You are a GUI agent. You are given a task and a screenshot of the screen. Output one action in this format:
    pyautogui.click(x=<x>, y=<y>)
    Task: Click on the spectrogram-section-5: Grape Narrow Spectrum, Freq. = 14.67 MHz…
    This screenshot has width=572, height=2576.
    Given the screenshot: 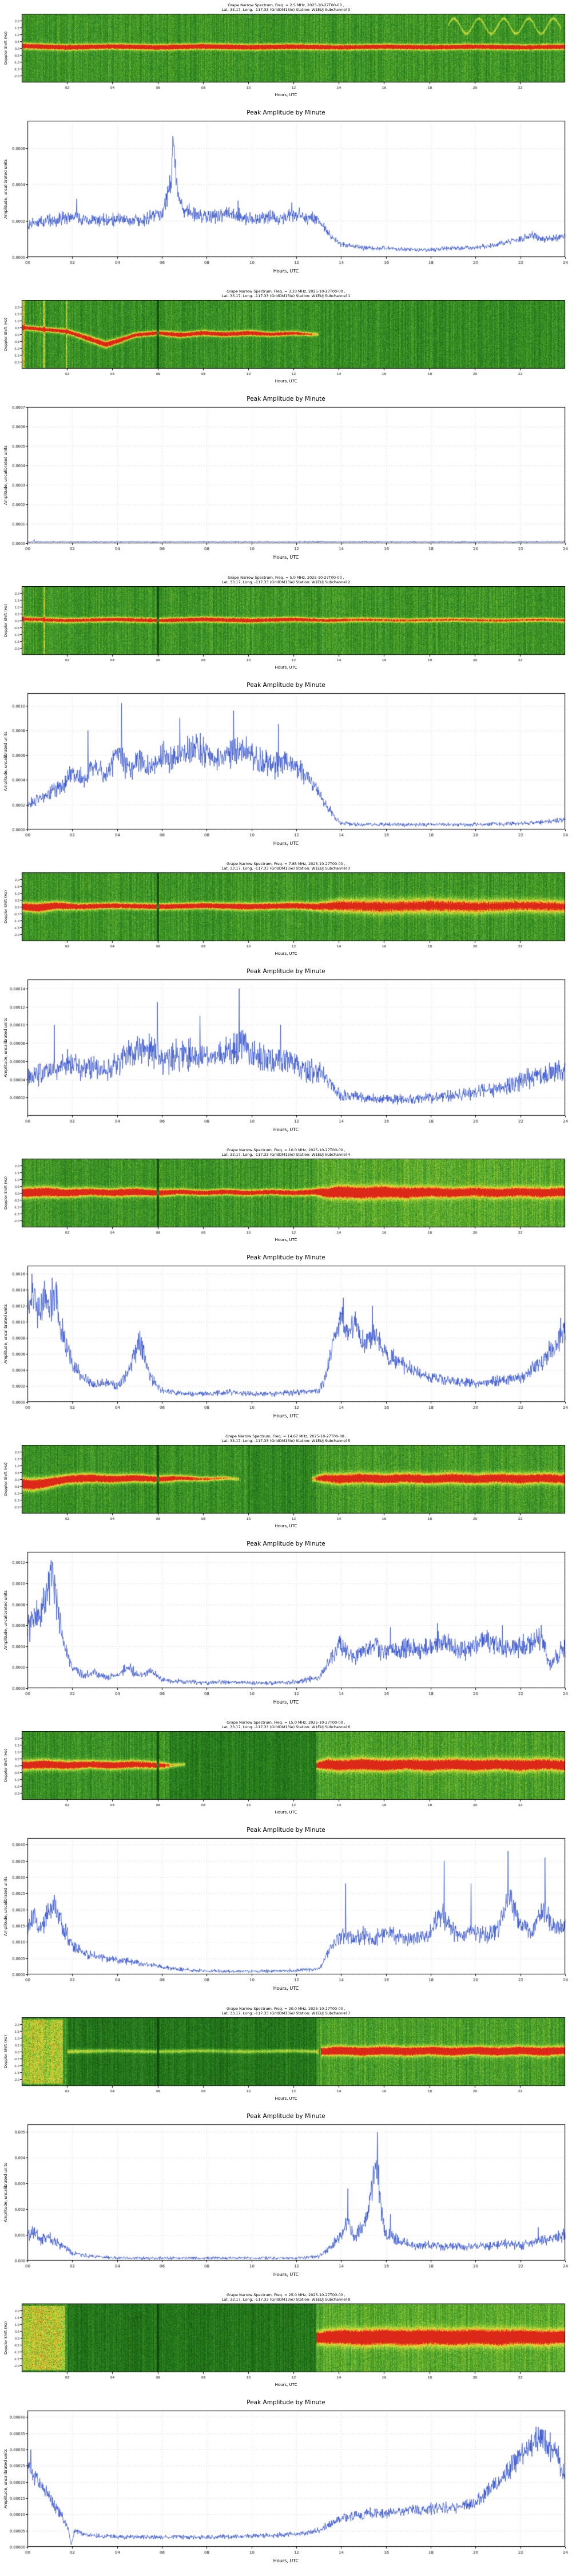 What is the action you would take?
    pyautogui.click(x=286, y=1484)
    